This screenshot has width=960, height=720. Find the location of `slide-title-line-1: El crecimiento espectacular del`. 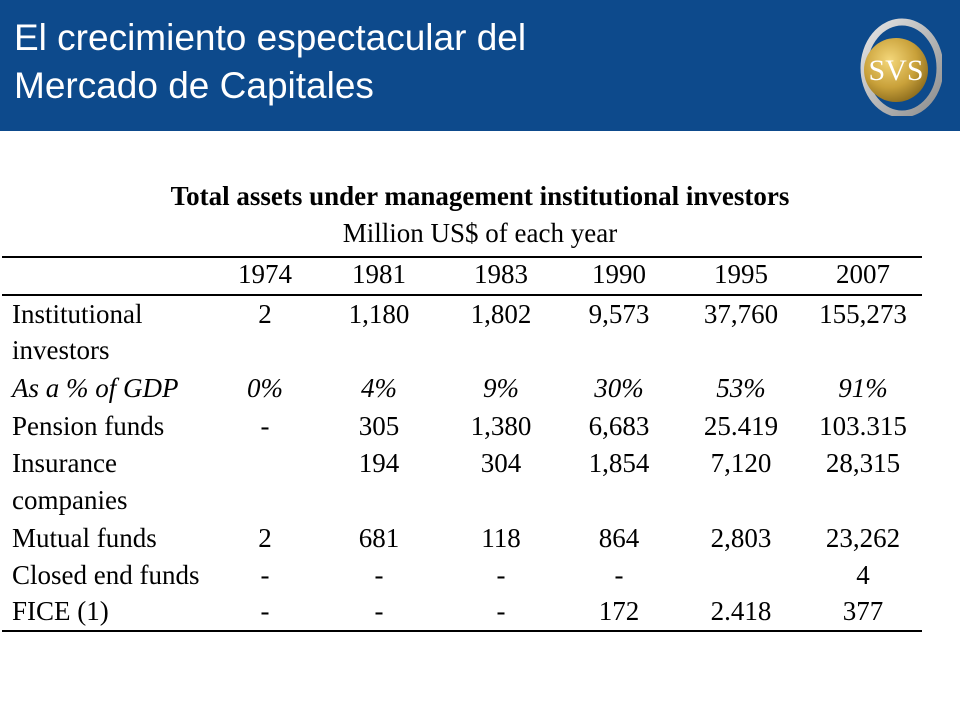

slide-title-line-1: El crecimiento espectacular del is located at coordinates (270, 37).